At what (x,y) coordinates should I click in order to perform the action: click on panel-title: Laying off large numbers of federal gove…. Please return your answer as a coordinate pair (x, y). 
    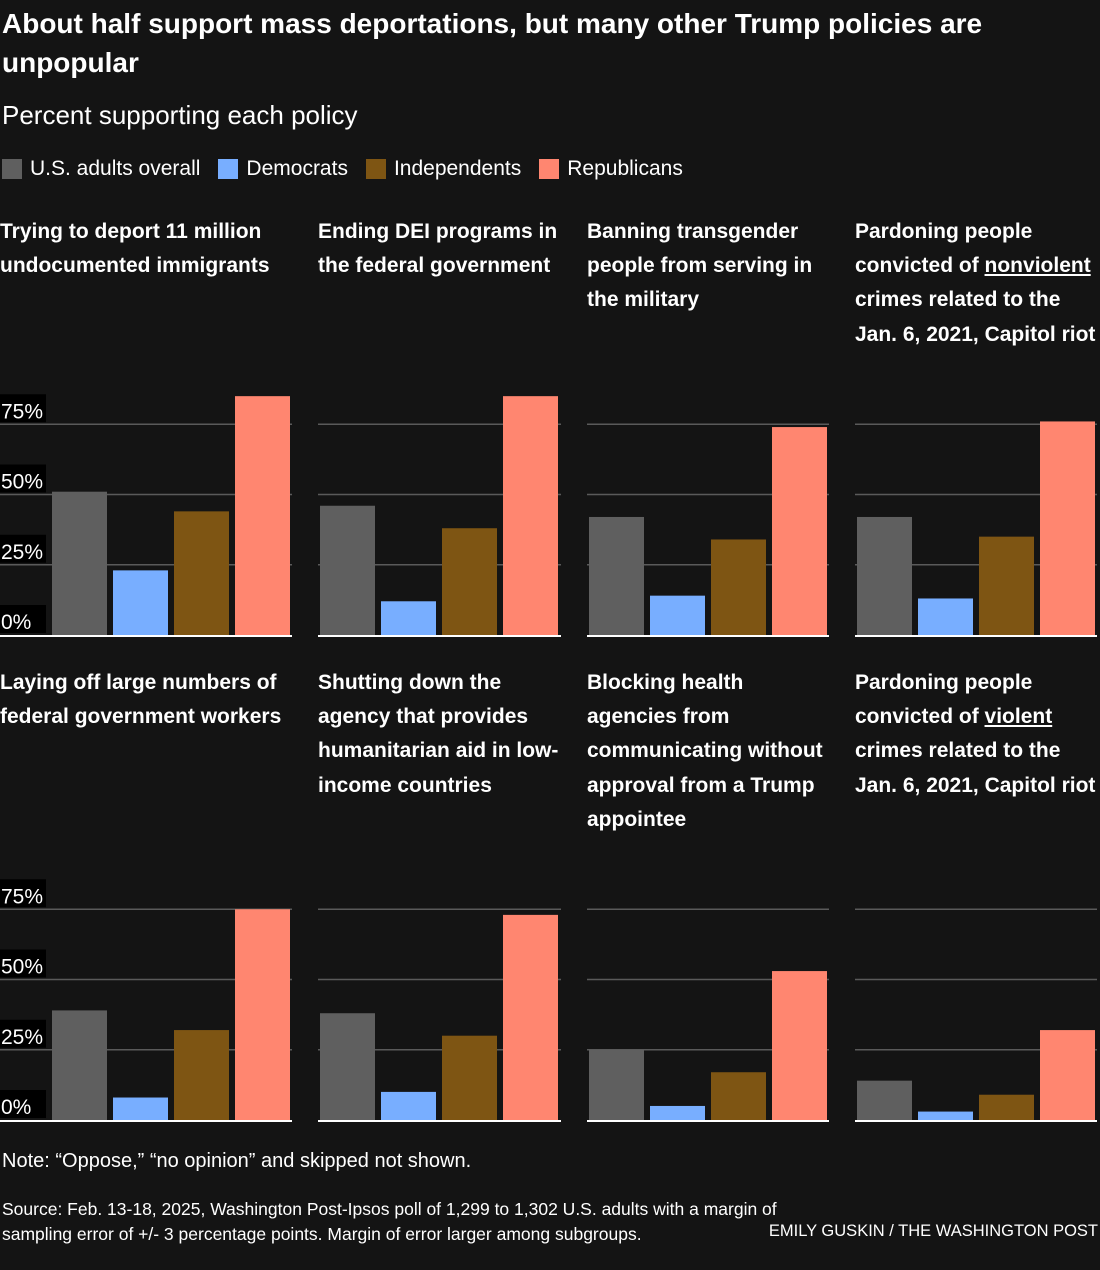
    Looking at the image, I should click on (147, 700).